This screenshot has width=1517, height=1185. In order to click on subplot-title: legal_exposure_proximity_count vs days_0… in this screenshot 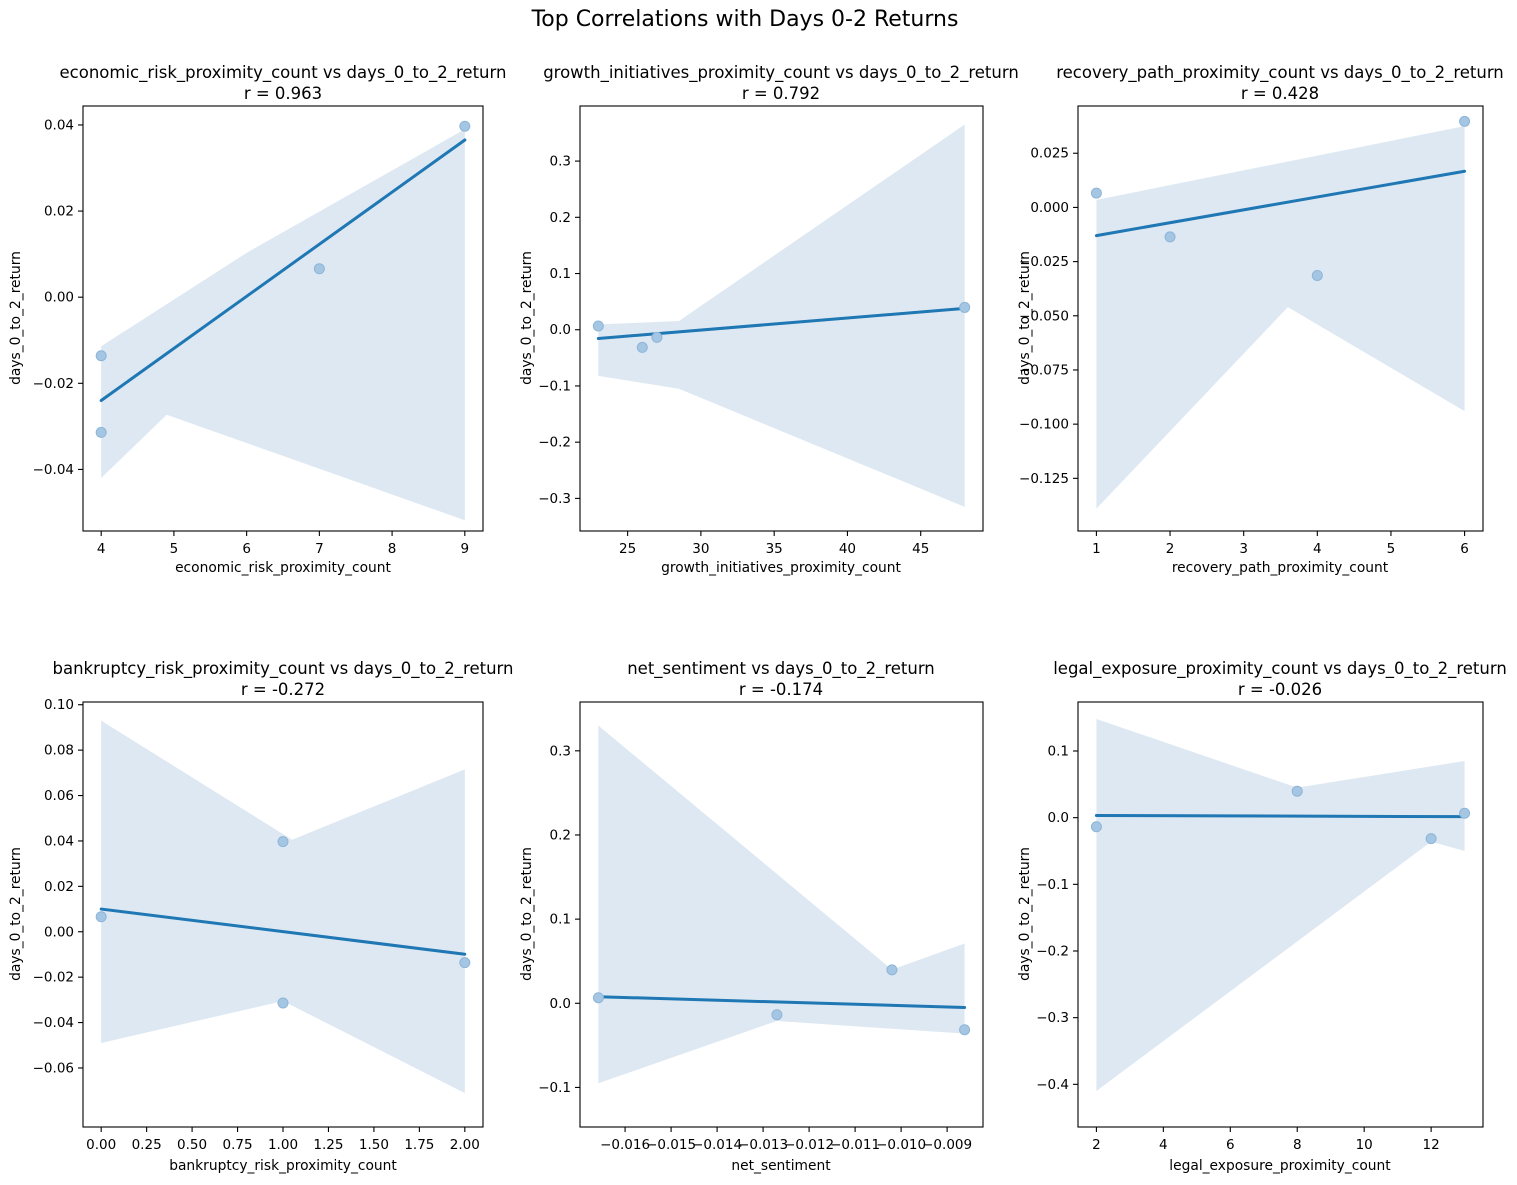, I will do `click(1280, 669)`.